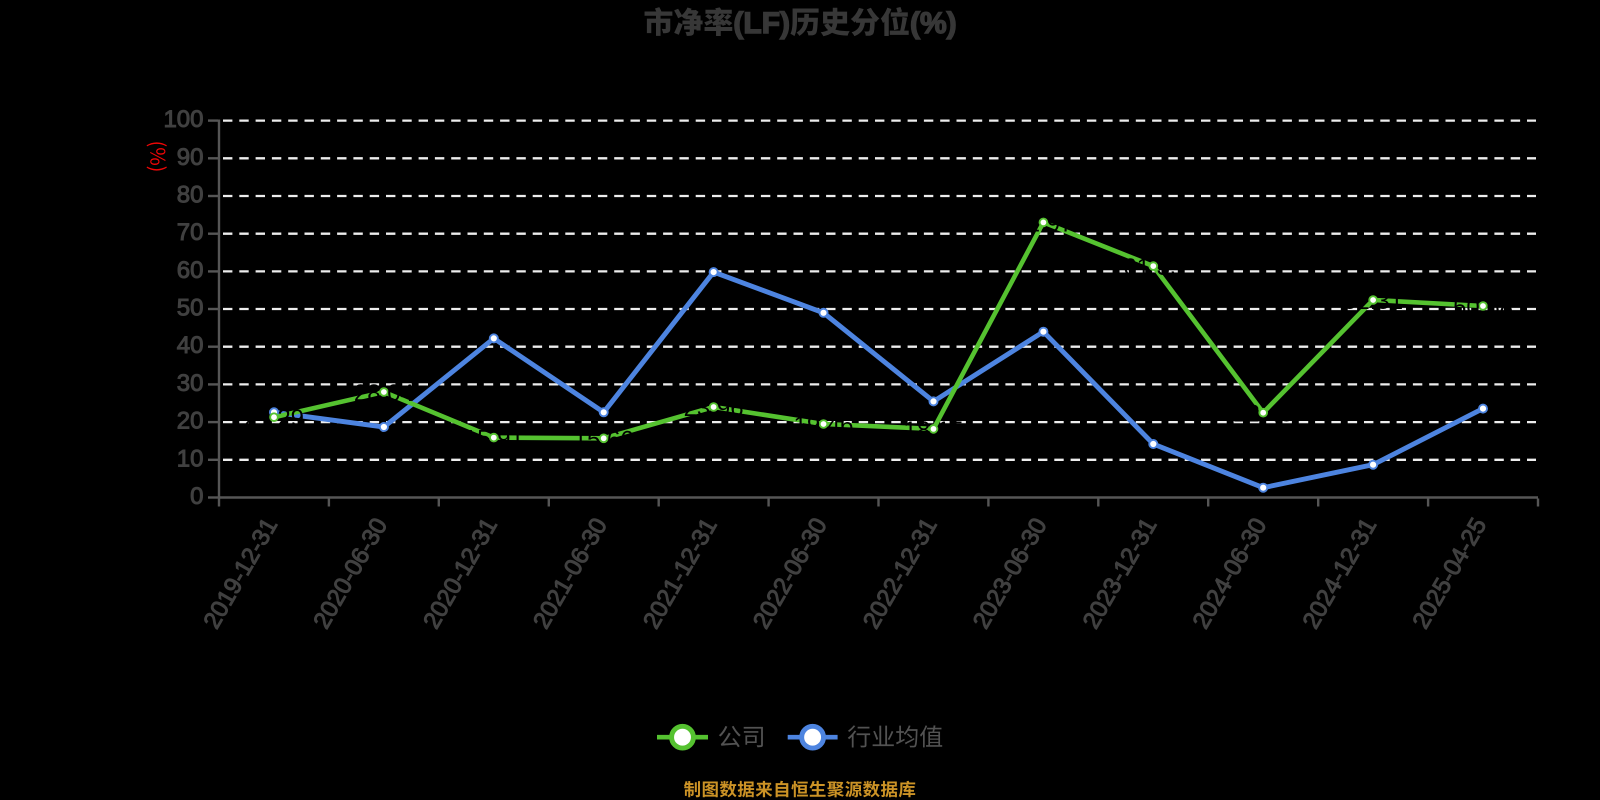  Describe the element at coordinates (190, 157) in the screenshot. I see `svg-text: 90` at that location.